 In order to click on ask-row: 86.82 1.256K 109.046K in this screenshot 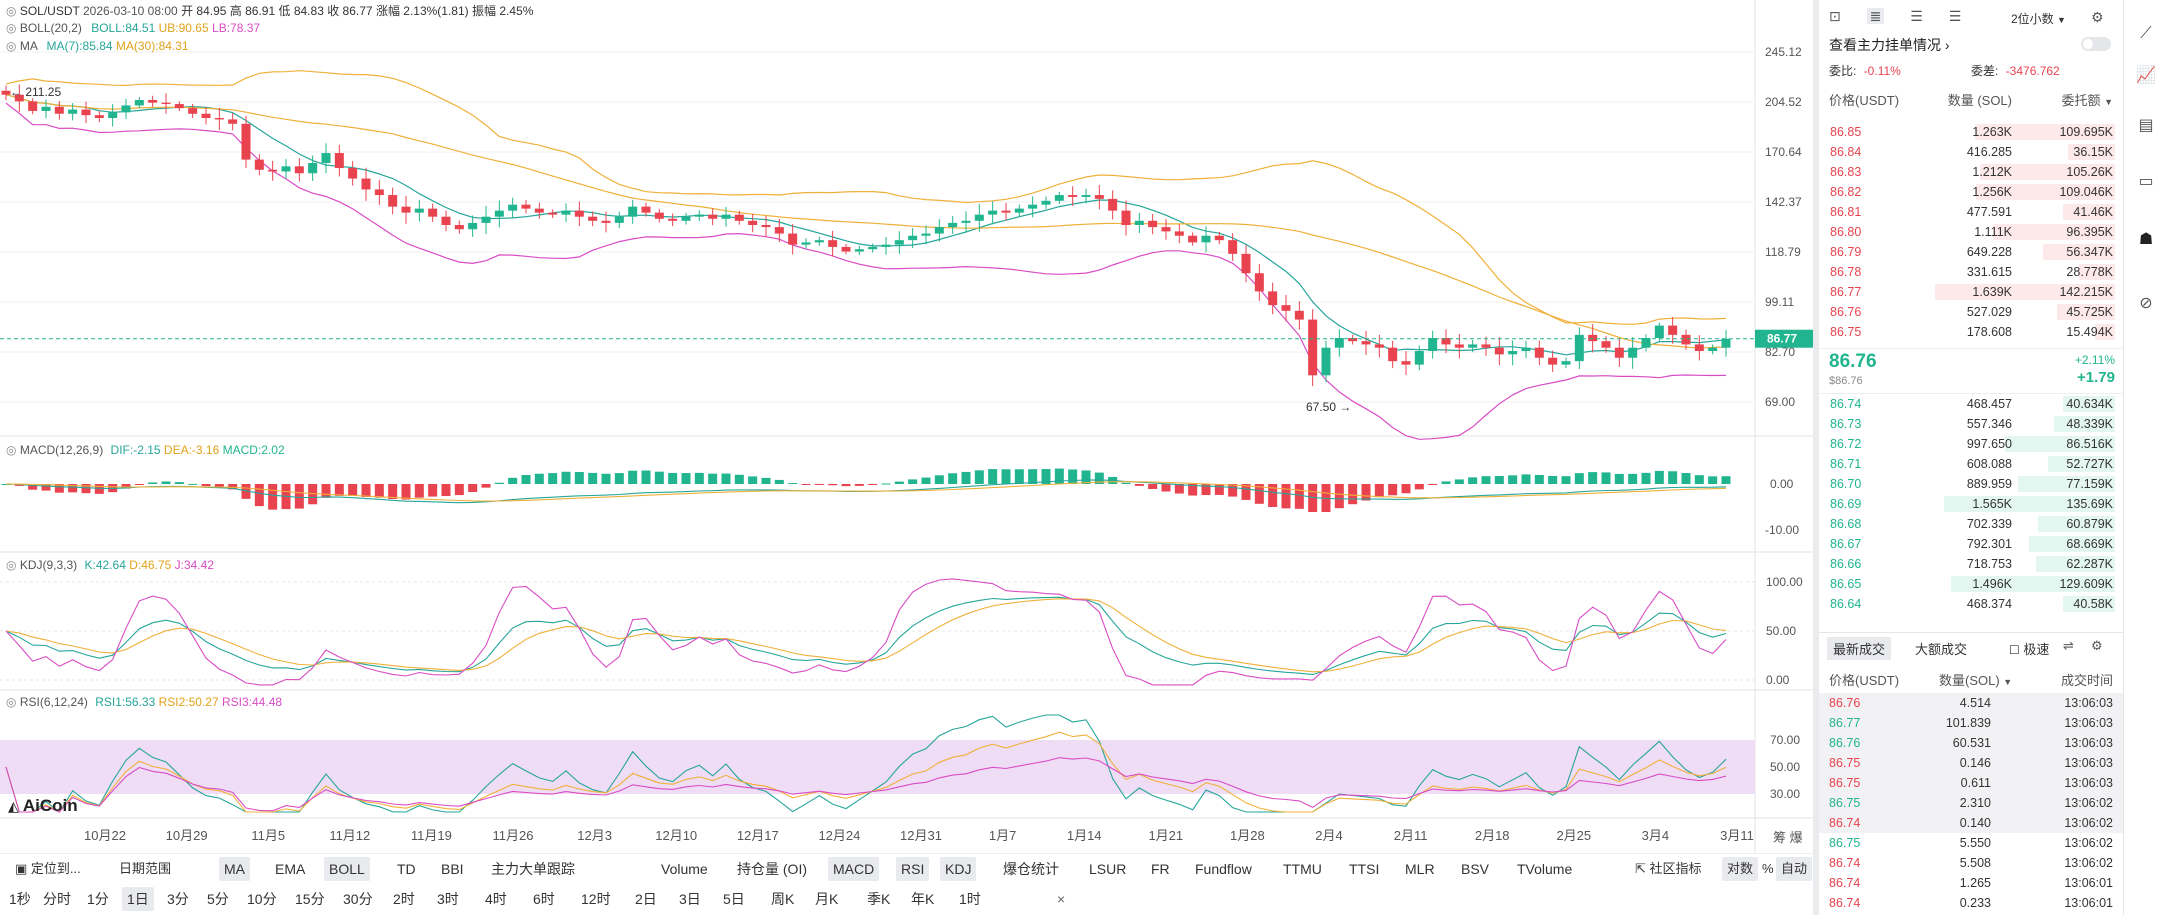, I will do `click(1971, 192)`.